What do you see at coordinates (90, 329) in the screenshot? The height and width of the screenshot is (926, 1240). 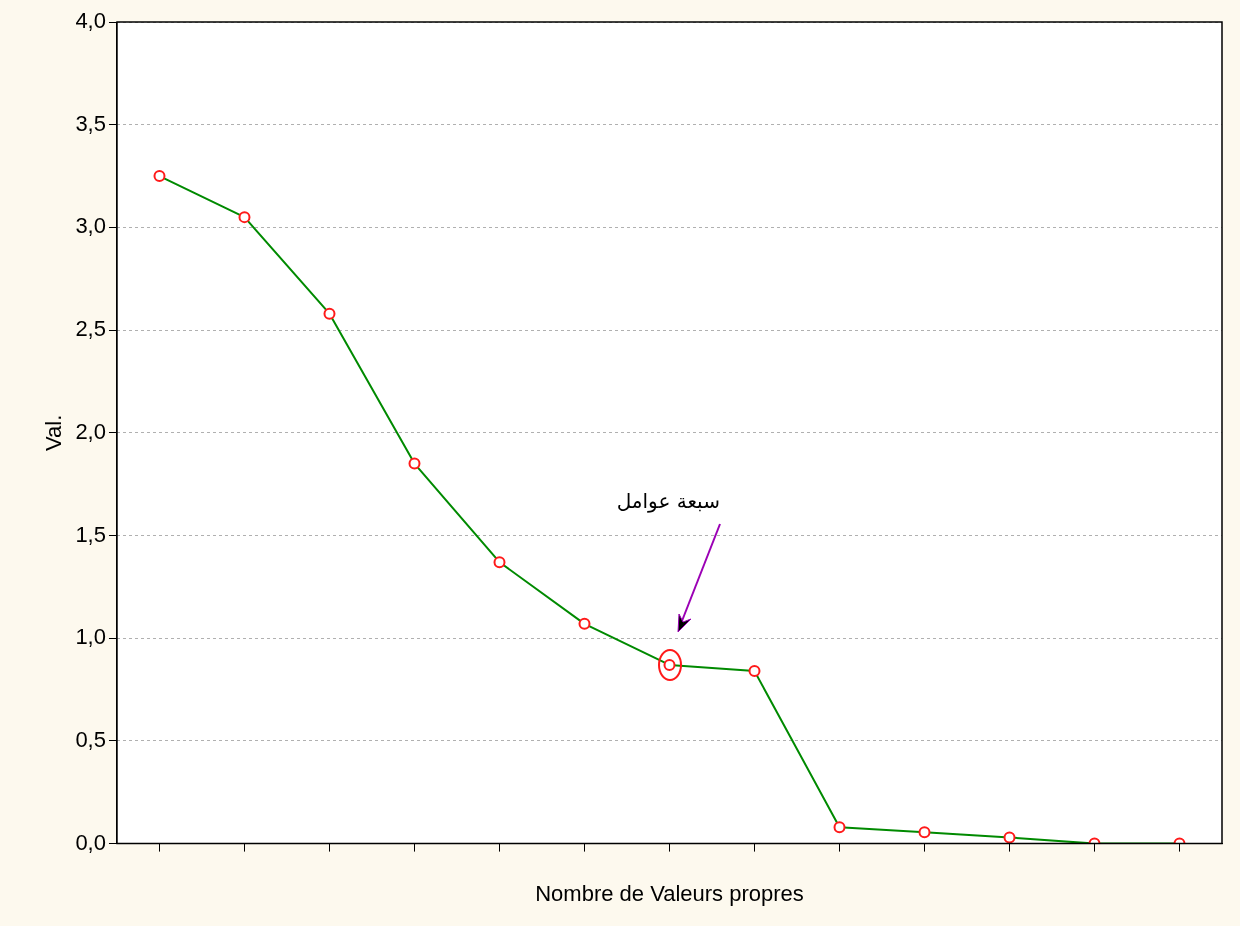 I see `y-tick-label: 2,5` at bounding box center [90, 329].